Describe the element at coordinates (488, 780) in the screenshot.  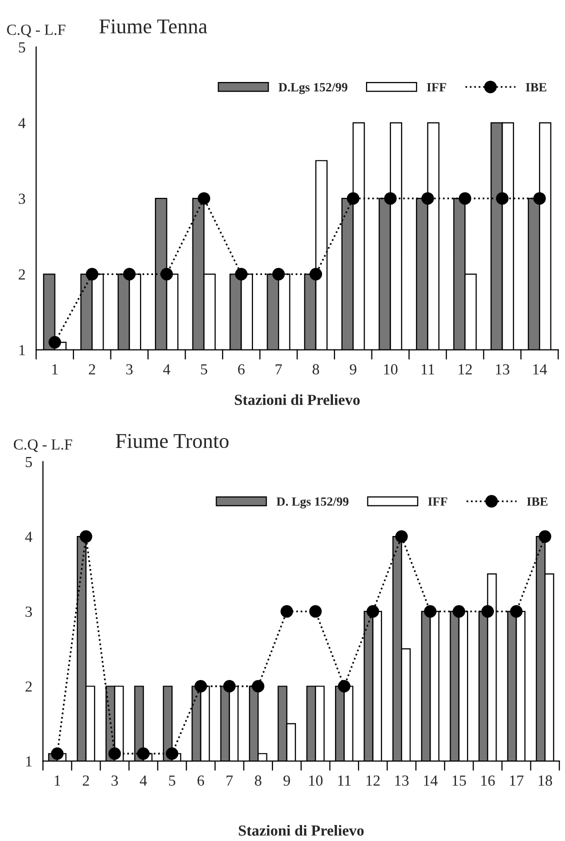
I see `x-tick-label: 16` at that location.